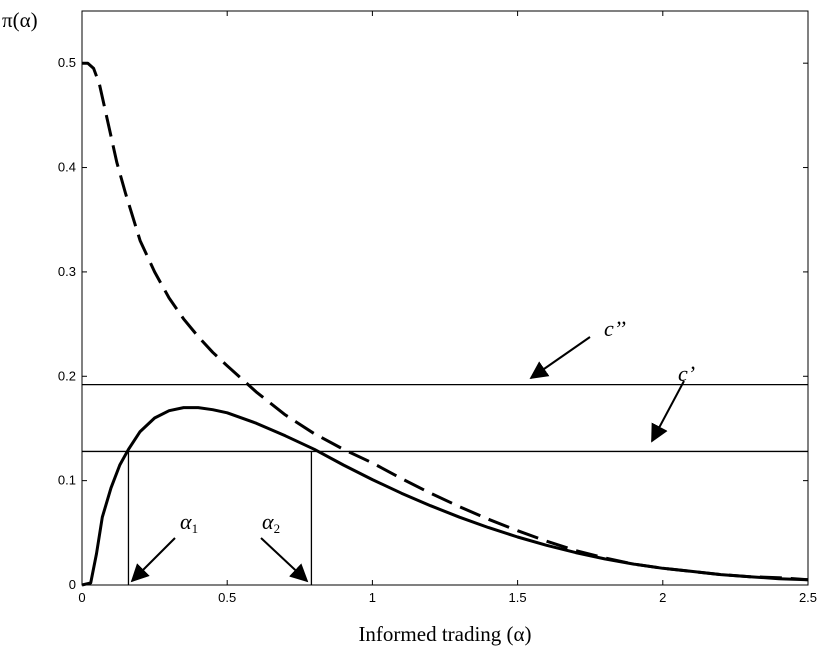 This screenshot has height=654, width=819. Describe the element at coordinates (444, 634) in the screenshot. I see `x-axis-label: Informed trading (α)` at that location.